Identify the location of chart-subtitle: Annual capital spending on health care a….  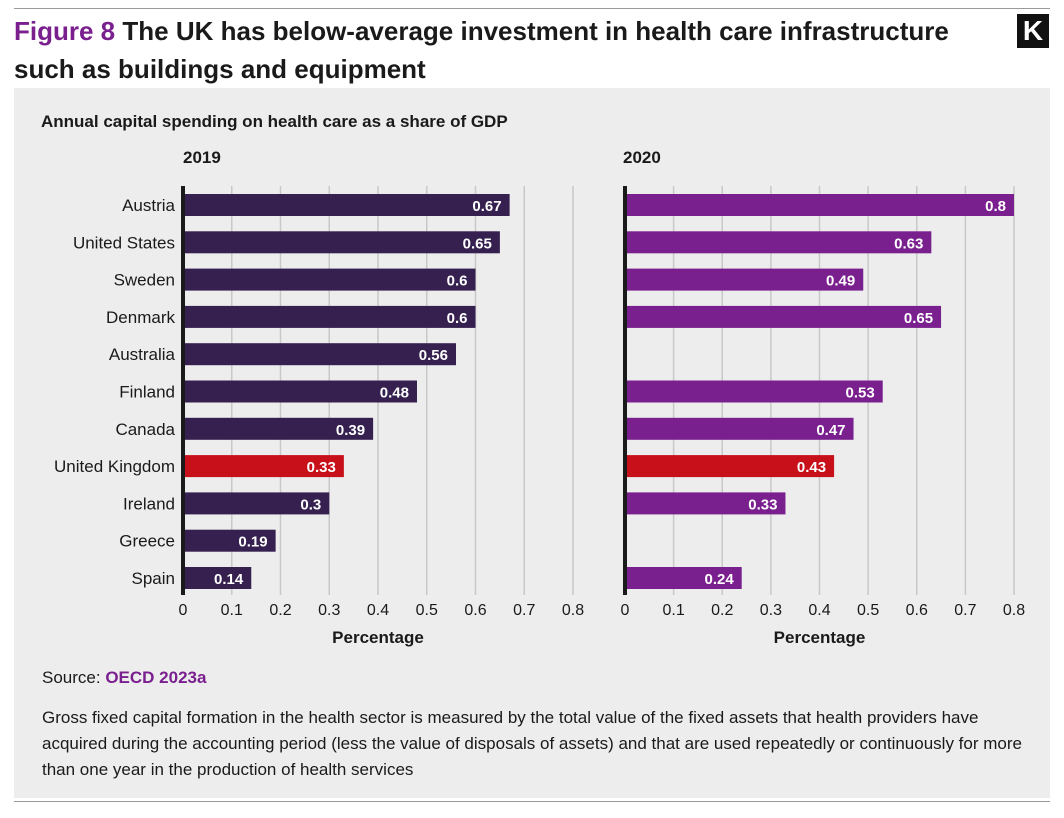
(274, 121).